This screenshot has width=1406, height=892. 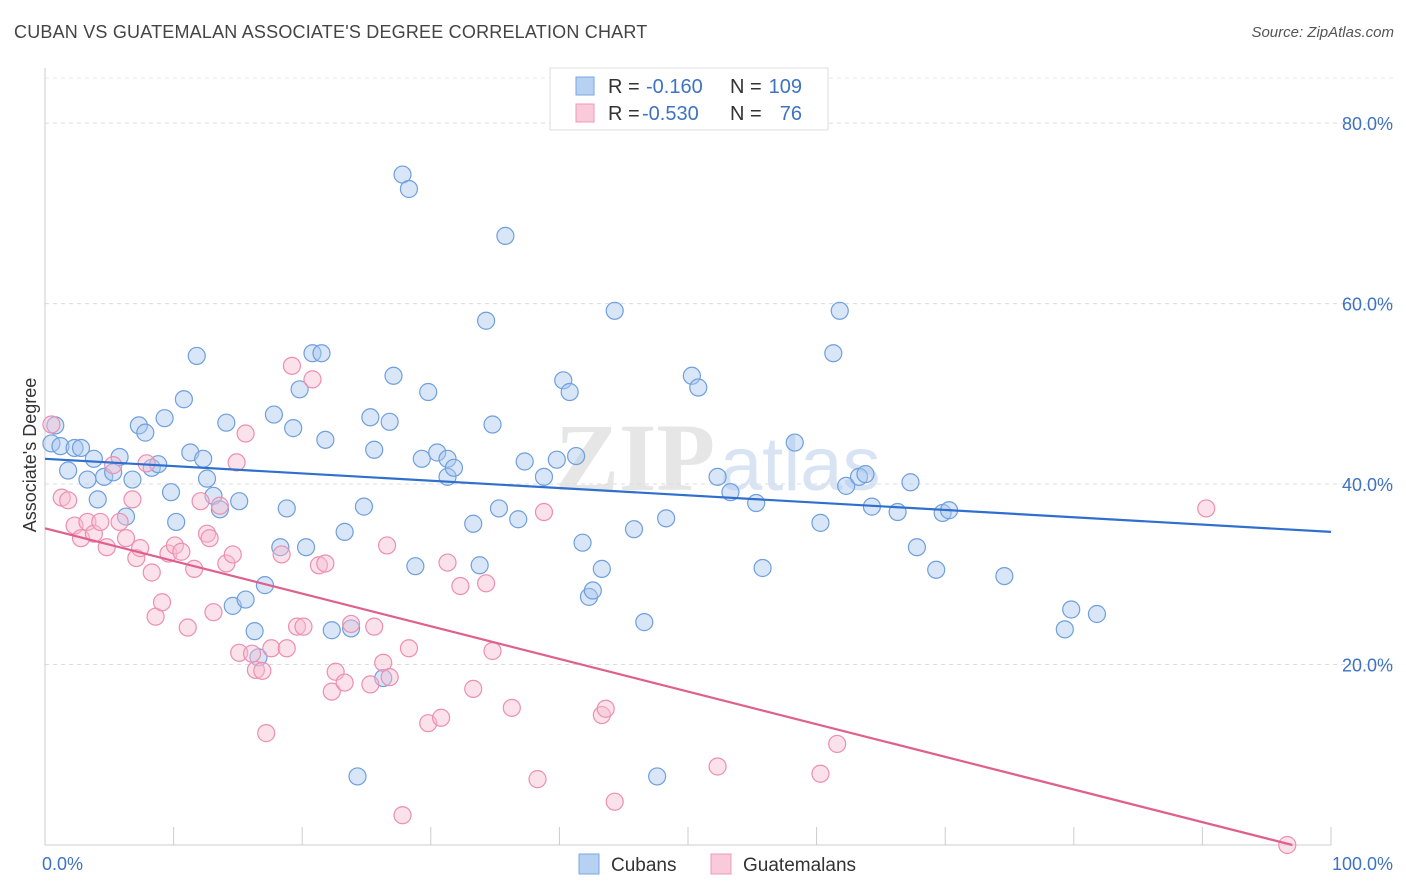 What do you see at coordinates (589, 864) in the screenshot?
I see `bottom-legend-swatch-cubans` at bounding box center [589, 864].